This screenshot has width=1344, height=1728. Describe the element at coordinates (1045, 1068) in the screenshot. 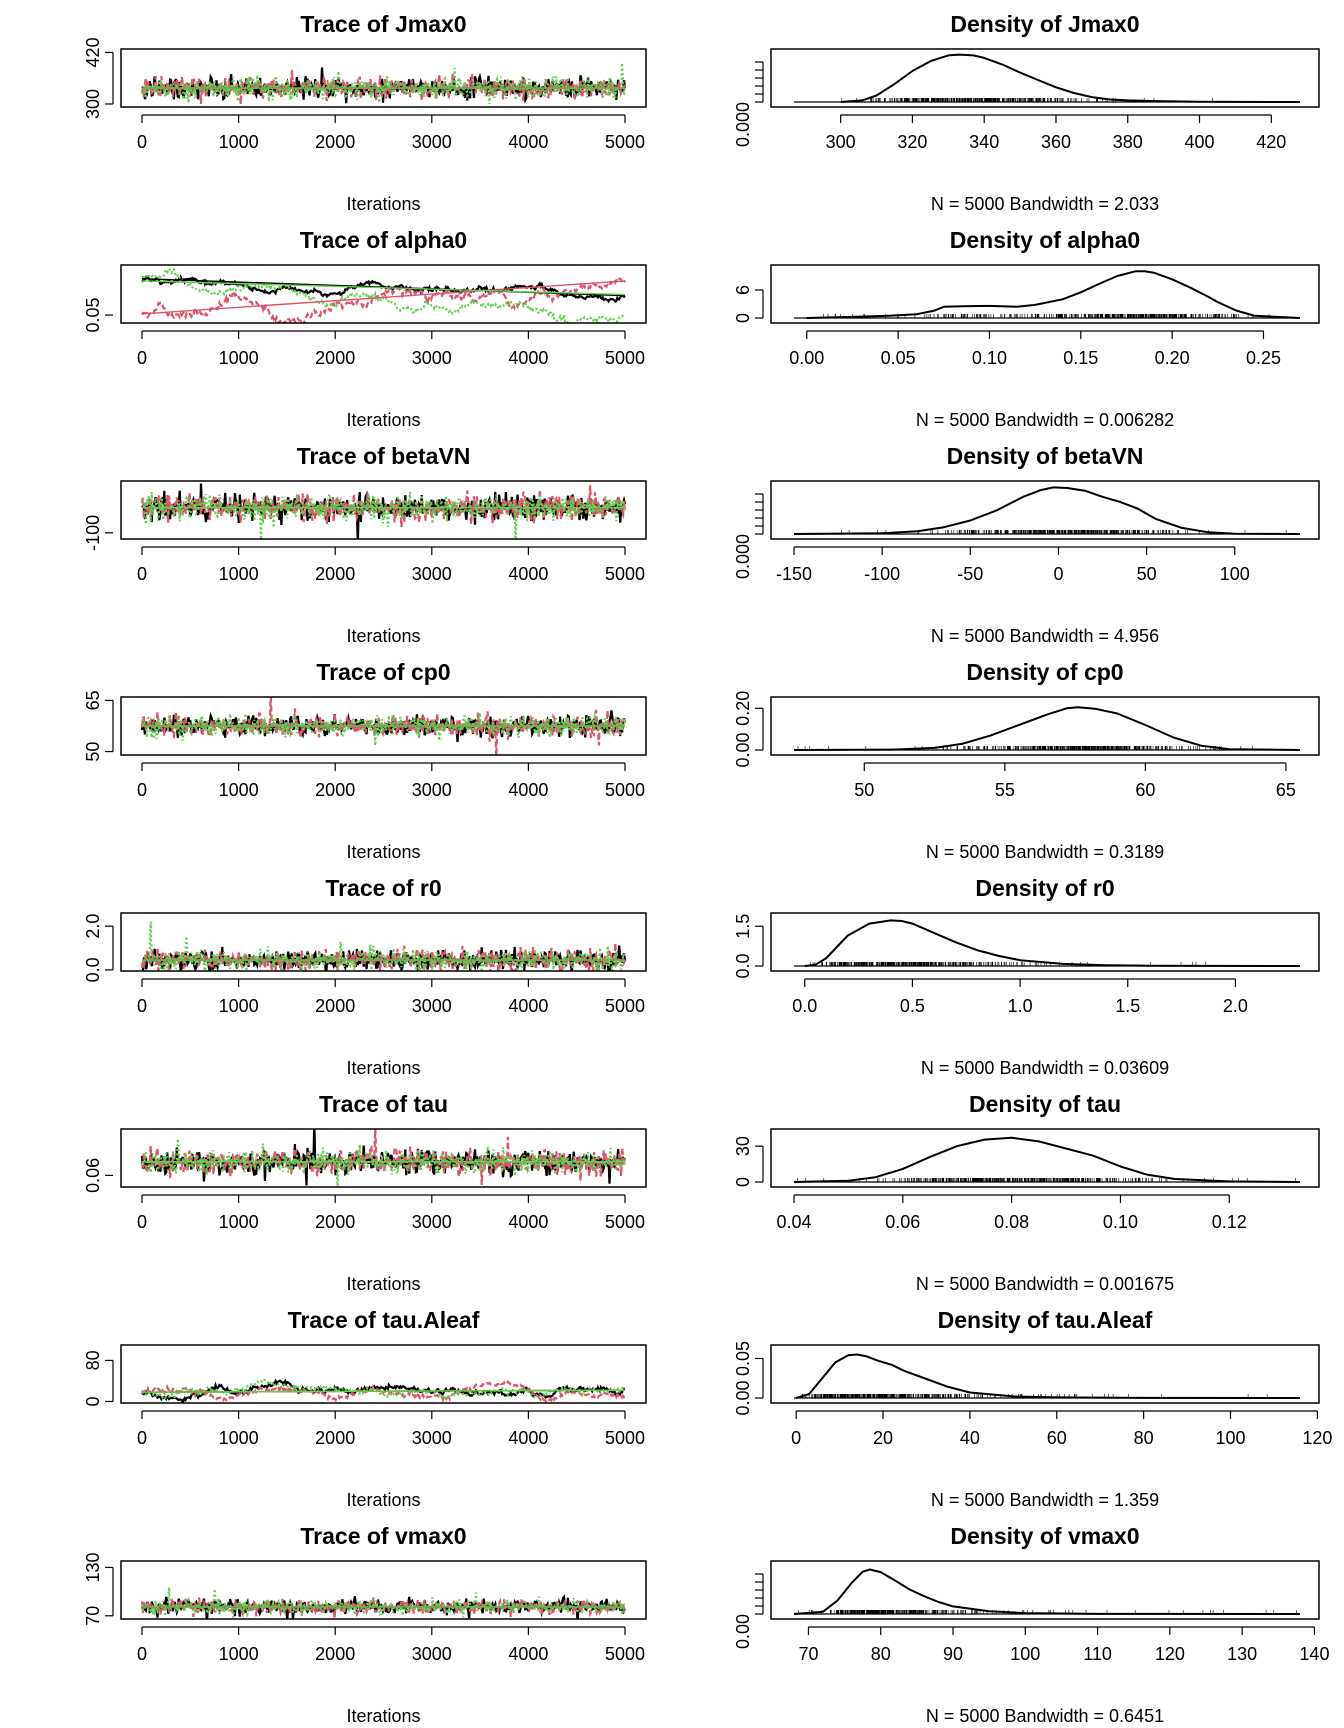

I see `density-caption: N = 5000 Bandwidth = 0.03609` at that location.